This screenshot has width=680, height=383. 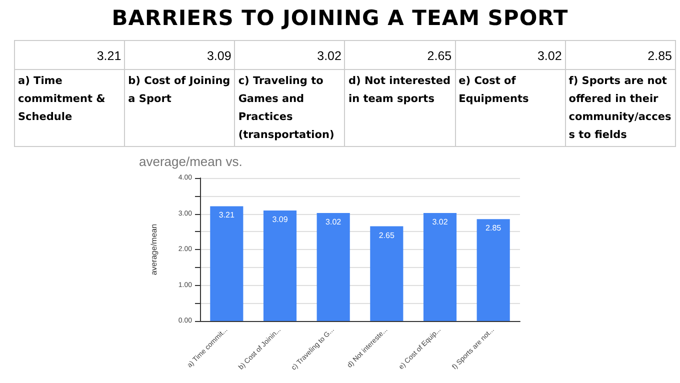 I want to click on category-label: b) Cost of Joining a Sport, so click(x=179, y=108).